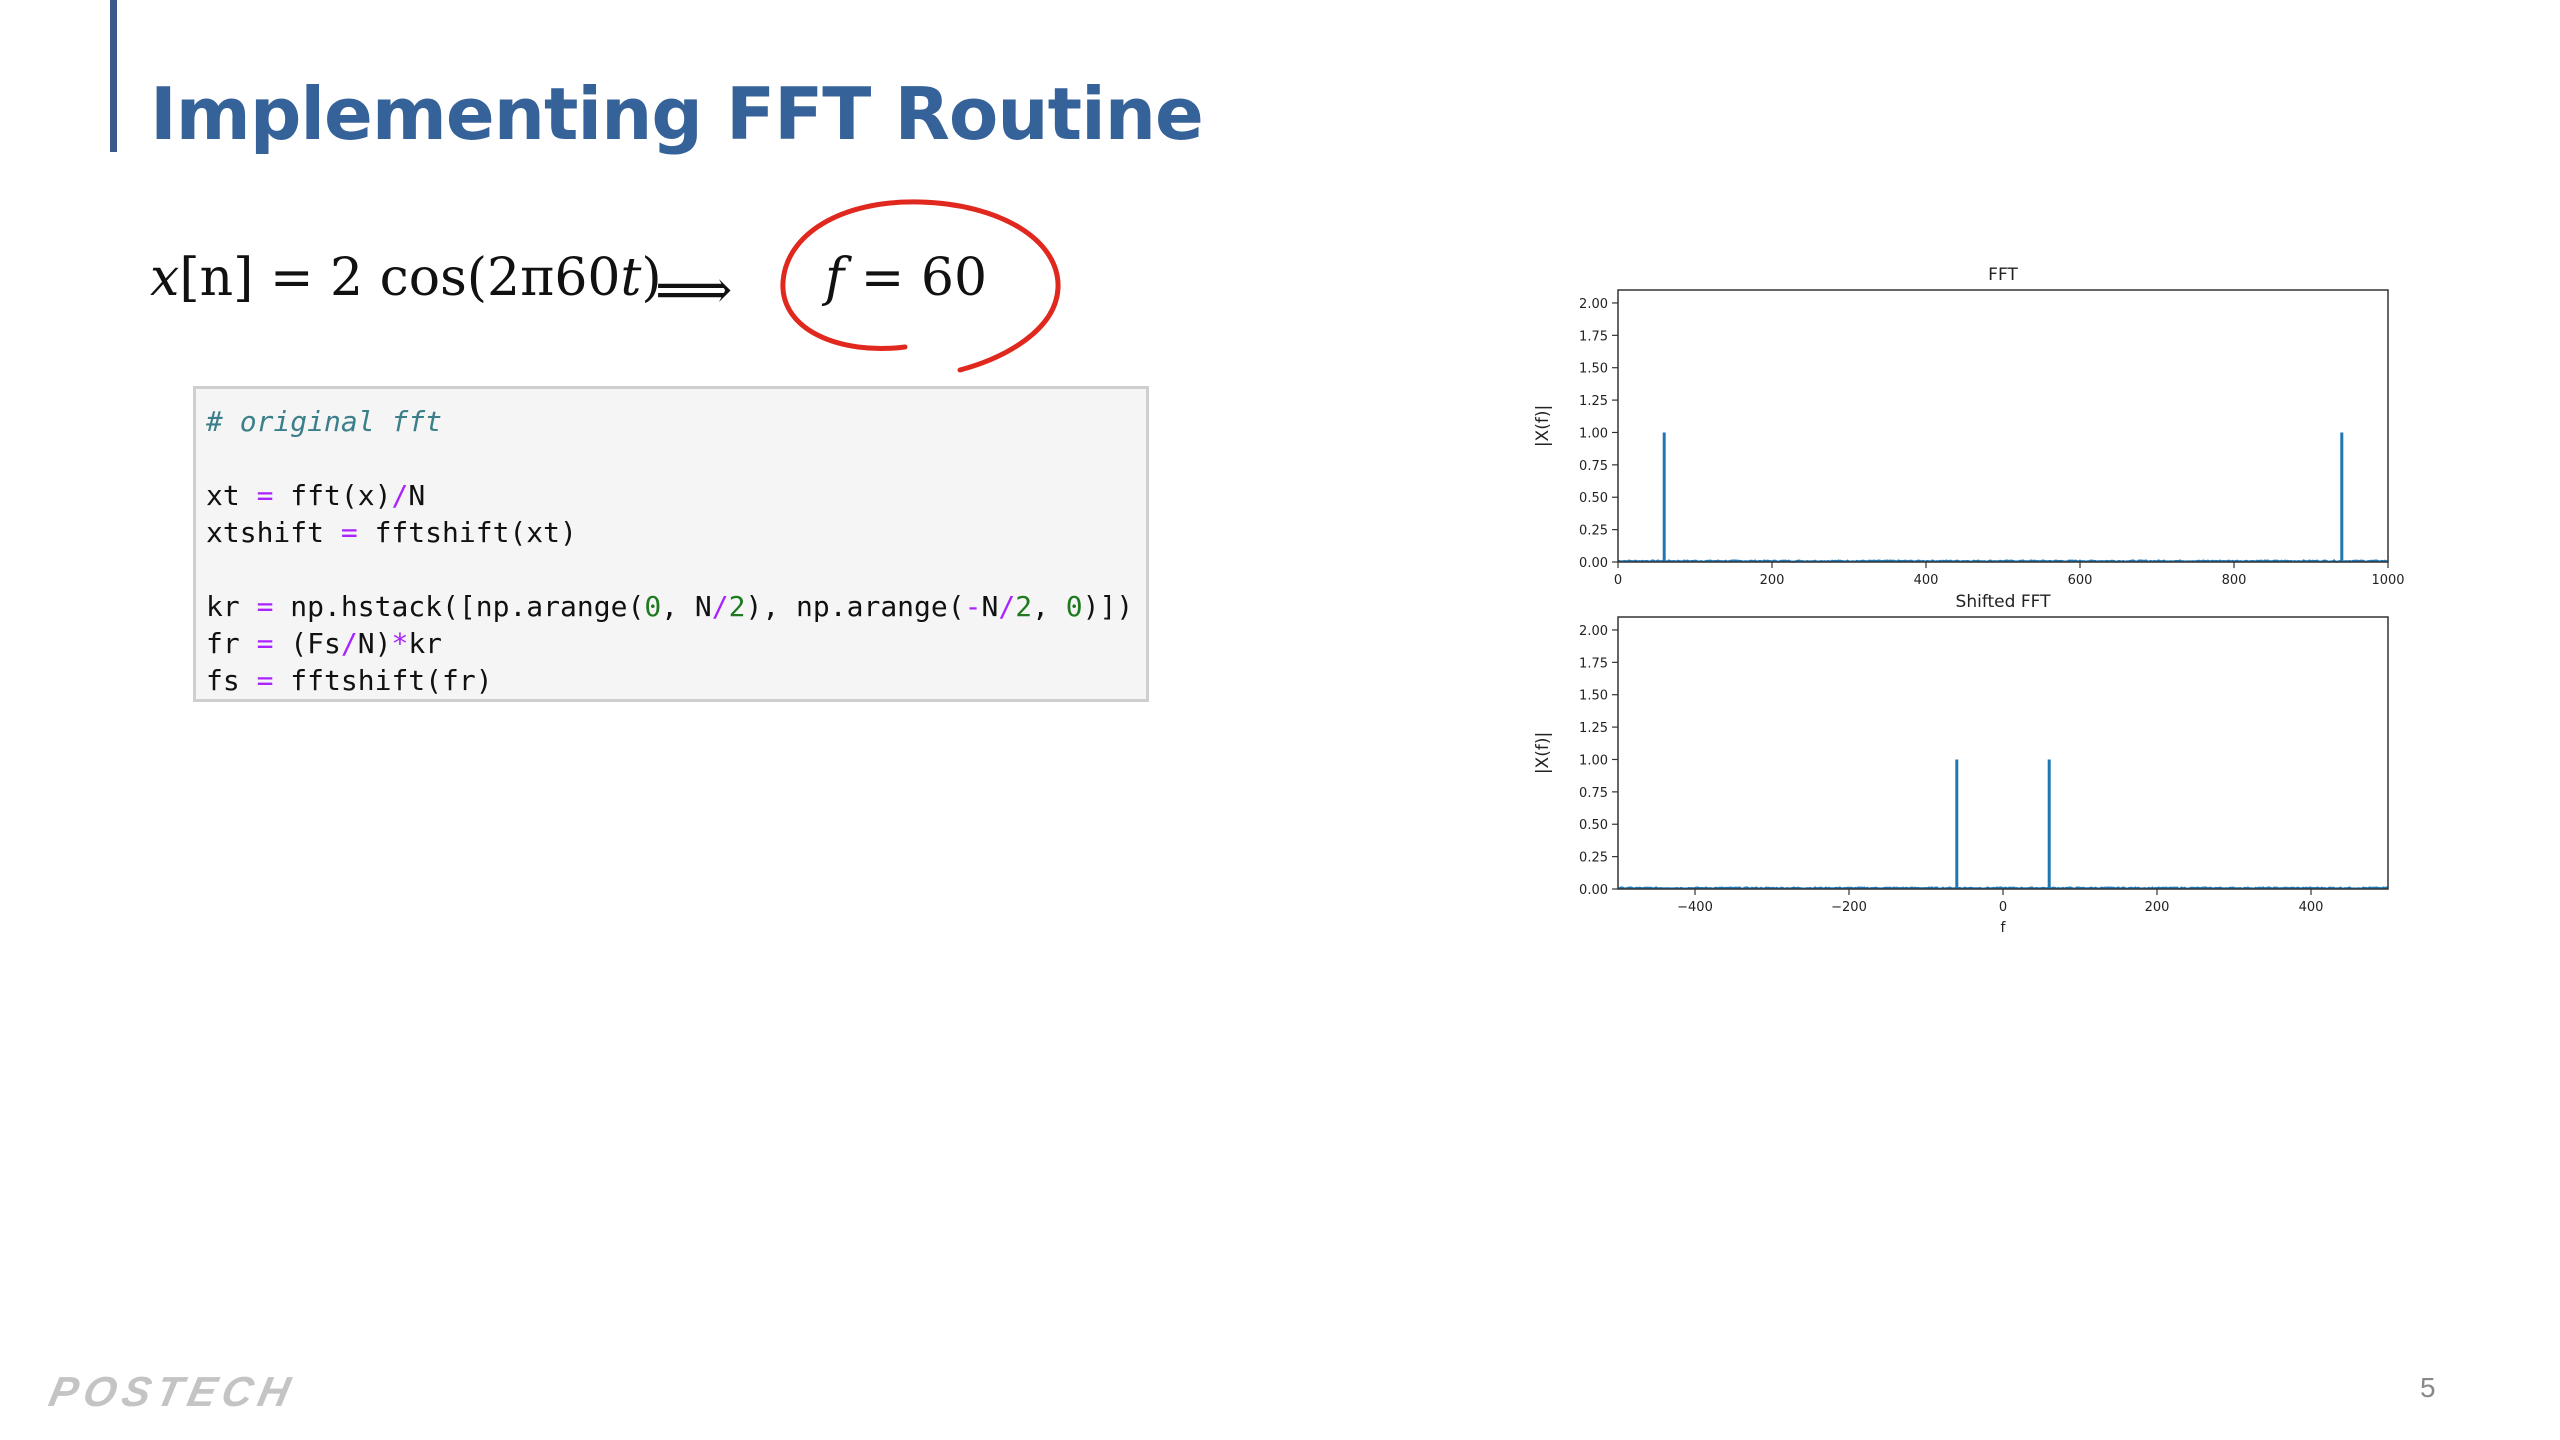 The width and height of the screenshot is (2560, 1440). Describe the element at coordinates (216, 278) in the screenshot. I see `equation-index: [n]` at that location.